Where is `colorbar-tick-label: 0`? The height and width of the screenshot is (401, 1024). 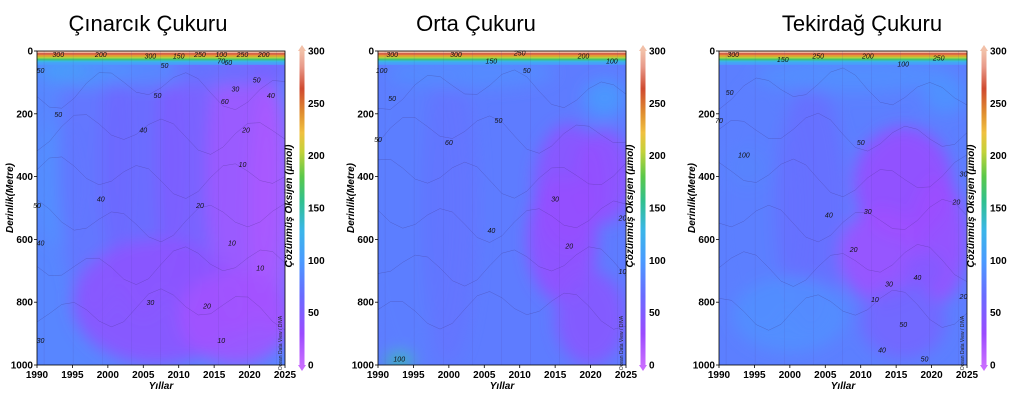 colorbar-tick-label: 0 is located at coordinates (652, 366).